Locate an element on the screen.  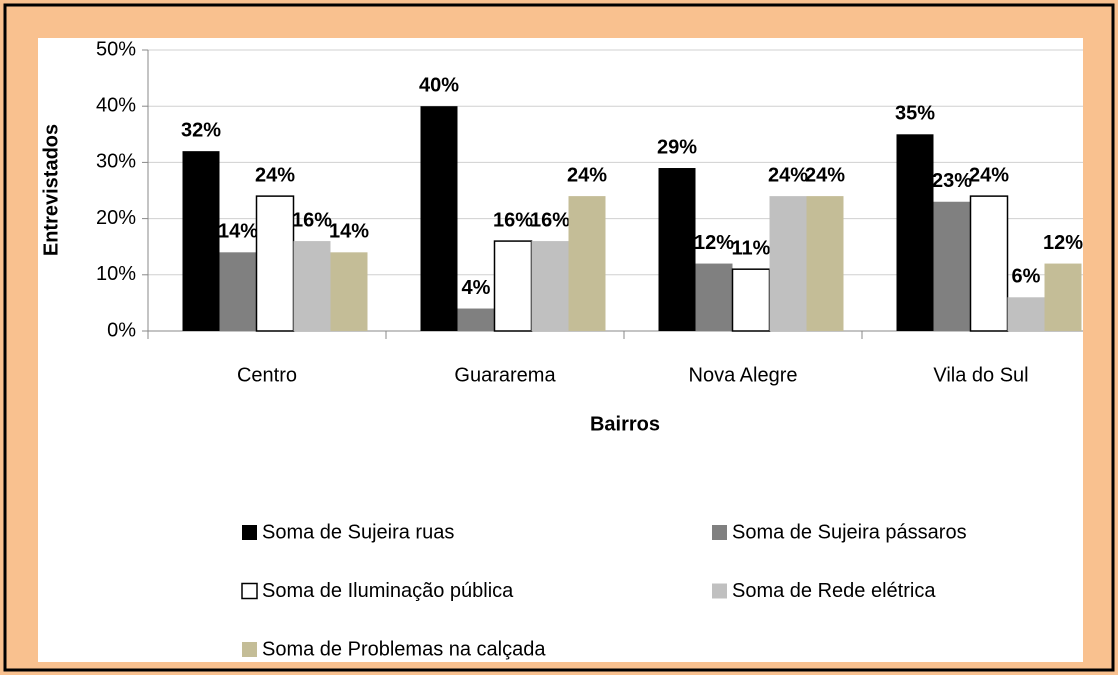
x-tick-label: Vila do Sul is located at coordinates (980, 375).